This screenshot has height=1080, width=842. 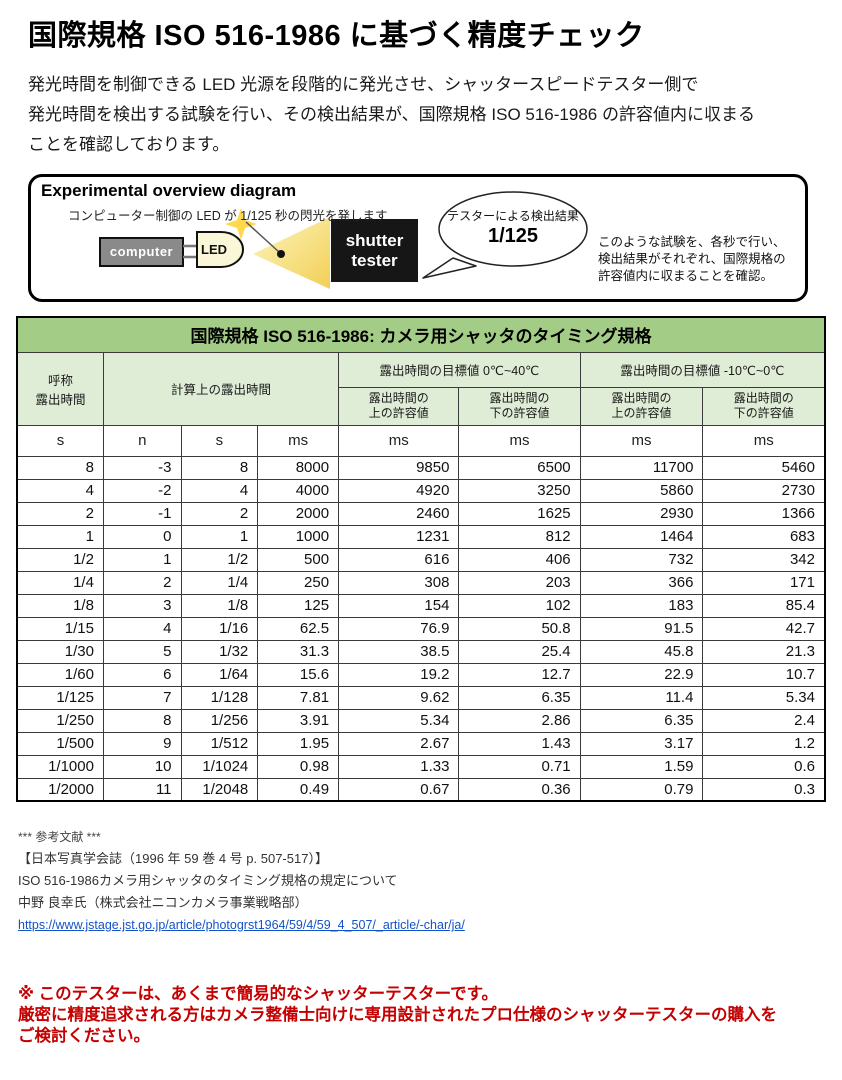 What do you see at coordinates (399, 766) in the screenshot?
I see `table-cell: 1.33` at bounding box center [399, 766].